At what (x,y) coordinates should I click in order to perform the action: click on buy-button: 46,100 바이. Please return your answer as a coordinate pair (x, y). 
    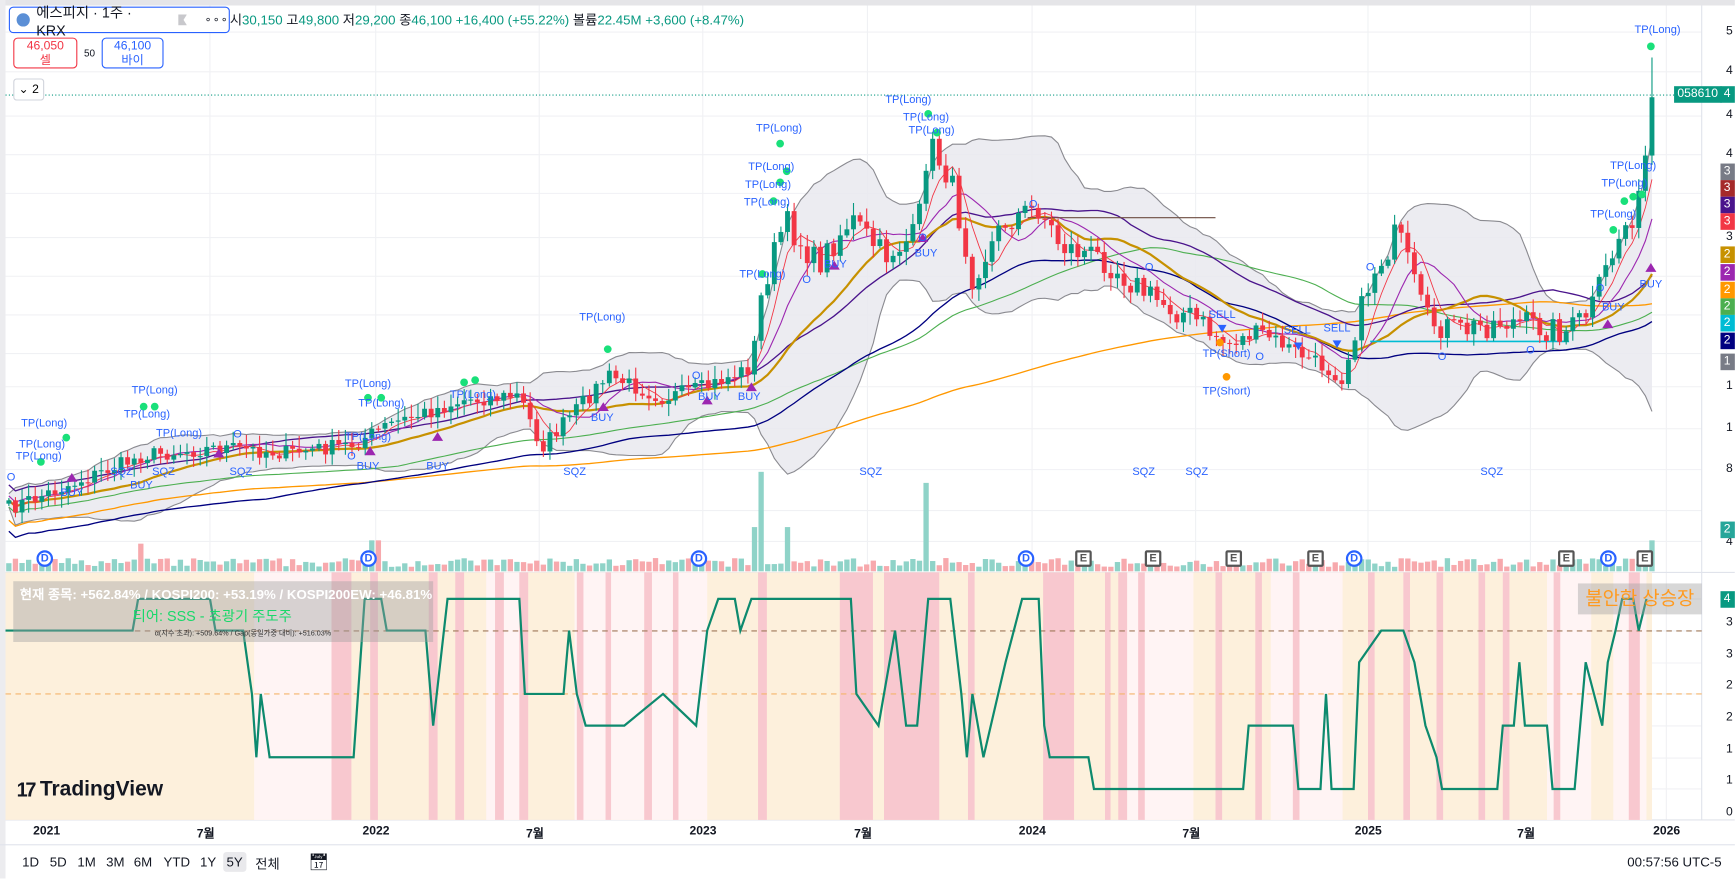
    Looking at the image, I should click on (132, 53).